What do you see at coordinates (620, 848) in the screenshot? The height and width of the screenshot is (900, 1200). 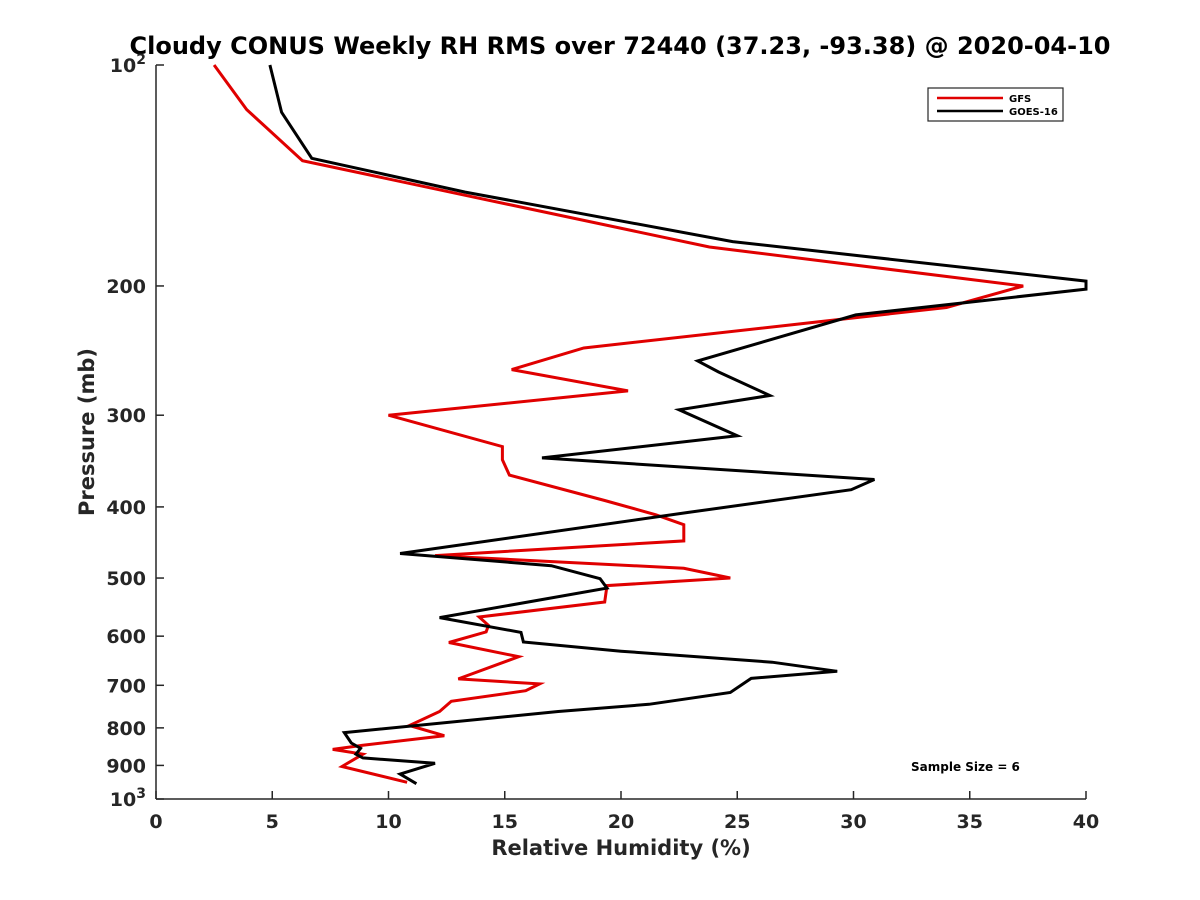 I see `x-axis-label: Relative Humidity (%)` at bounding box center [620, 848].